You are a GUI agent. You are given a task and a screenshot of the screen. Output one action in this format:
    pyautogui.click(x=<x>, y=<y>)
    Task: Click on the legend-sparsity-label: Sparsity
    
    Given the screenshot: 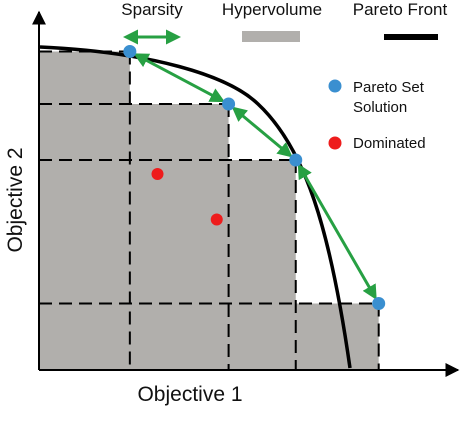 What is the action you would take?
    pyautogui.click(x=152, y=9)
    